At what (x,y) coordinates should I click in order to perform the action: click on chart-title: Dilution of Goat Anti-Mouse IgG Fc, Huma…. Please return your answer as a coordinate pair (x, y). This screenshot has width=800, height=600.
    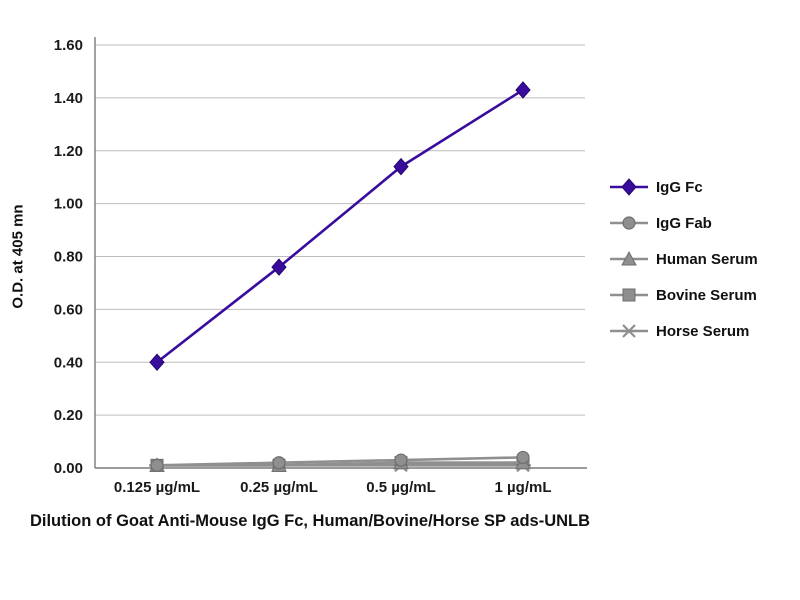
    Looking at the image, I should click on (310, 521).